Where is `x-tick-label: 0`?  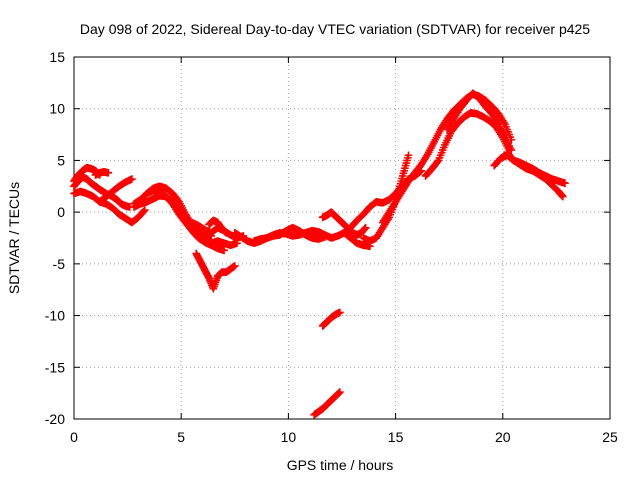 x-tick-label: 0 is located at coordinates (74, 437).